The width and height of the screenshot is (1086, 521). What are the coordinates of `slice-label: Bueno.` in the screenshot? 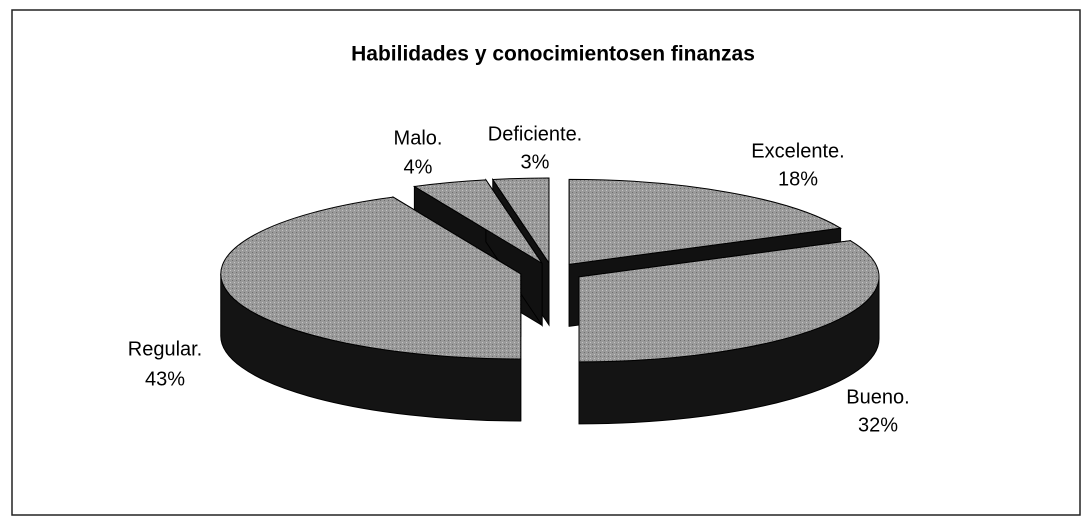 It's located at (877, 397).